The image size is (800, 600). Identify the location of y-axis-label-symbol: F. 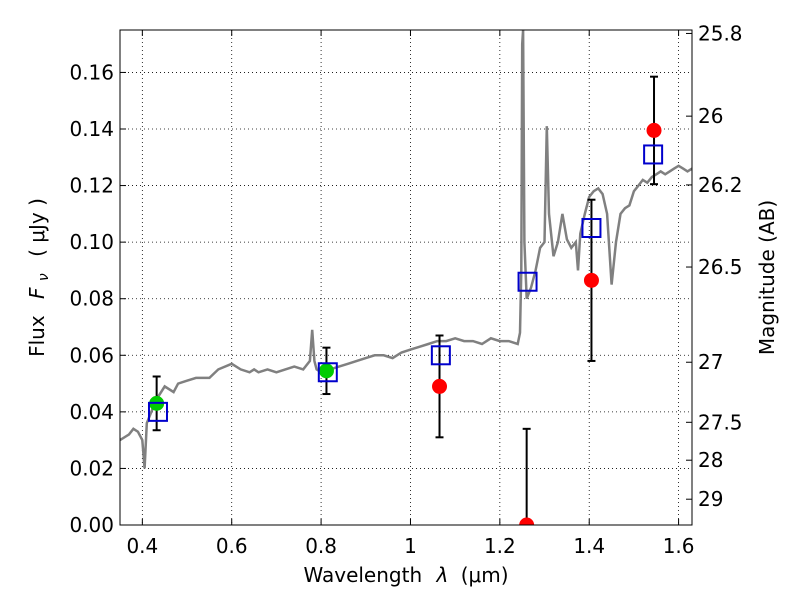
(37, 293).